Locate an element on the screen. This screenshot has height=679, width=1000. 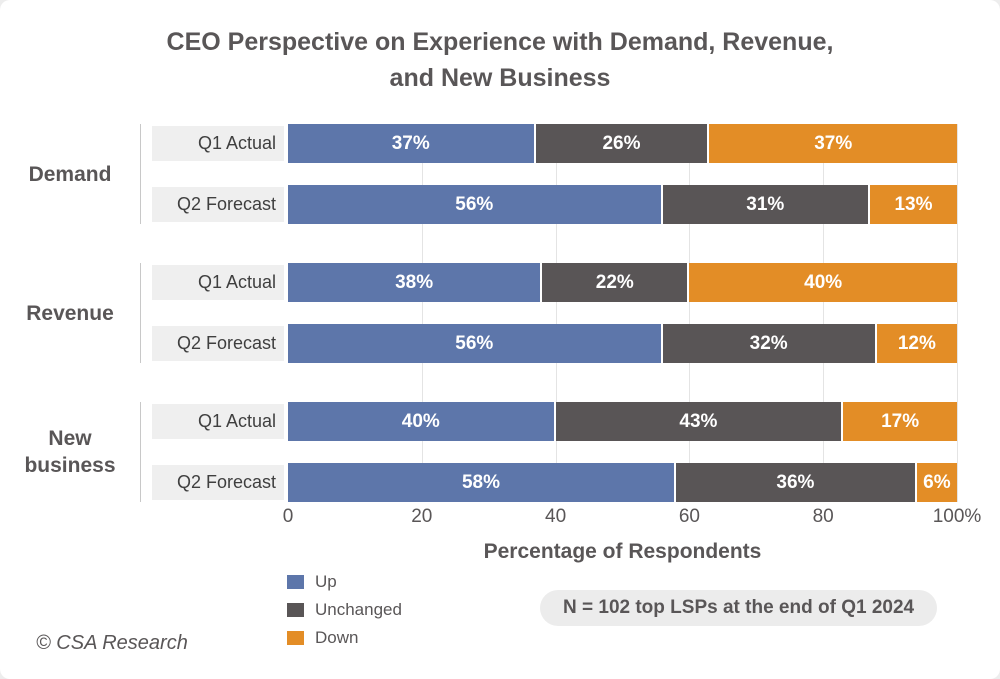
bar-segment-up: 38% is located at coordinates (415, 282).